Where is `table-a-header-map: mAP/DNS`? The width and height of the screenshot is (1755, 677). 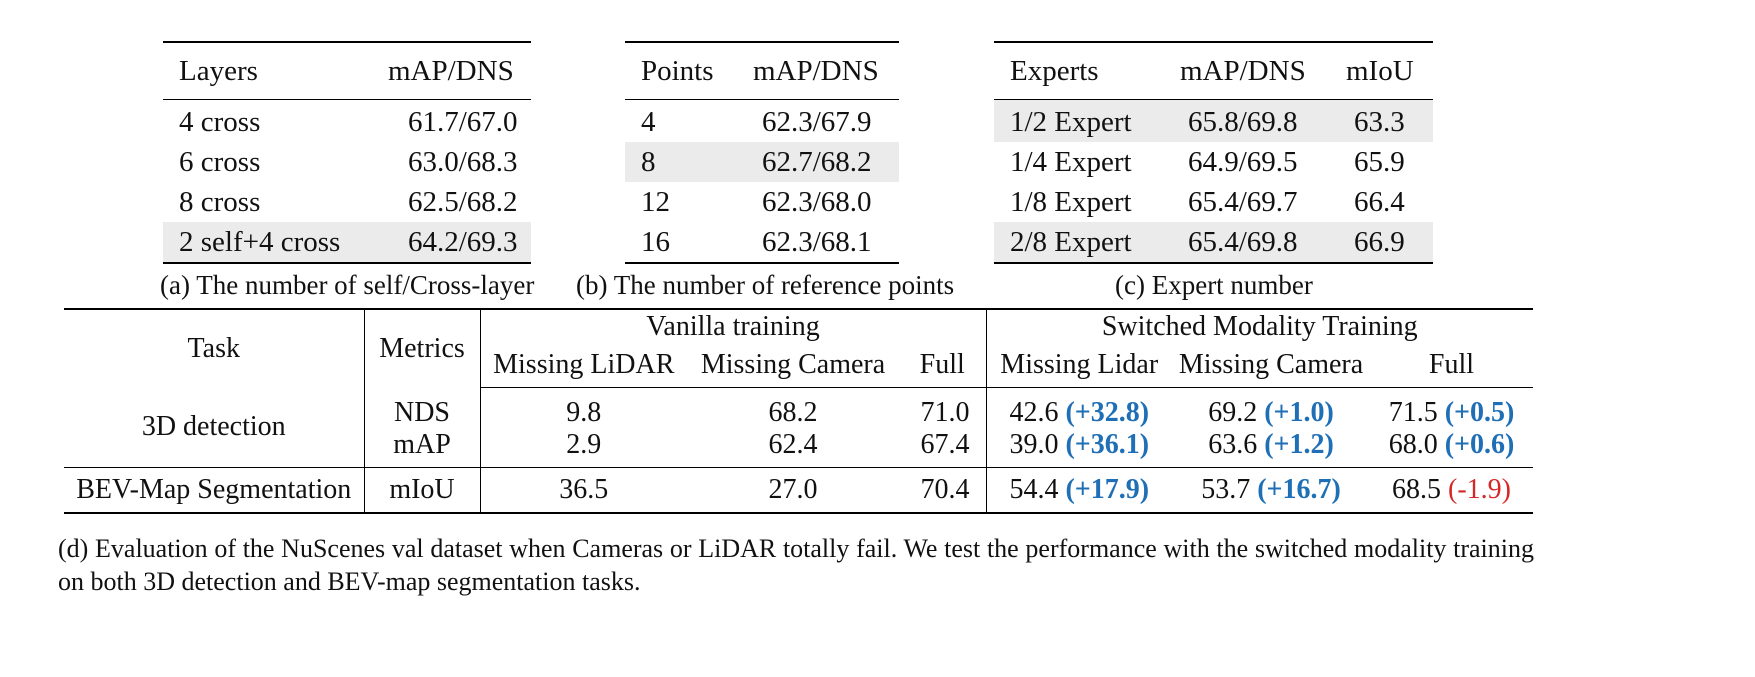
table-a-header-map: mAP/DNS is located at coordinates (451, 71).